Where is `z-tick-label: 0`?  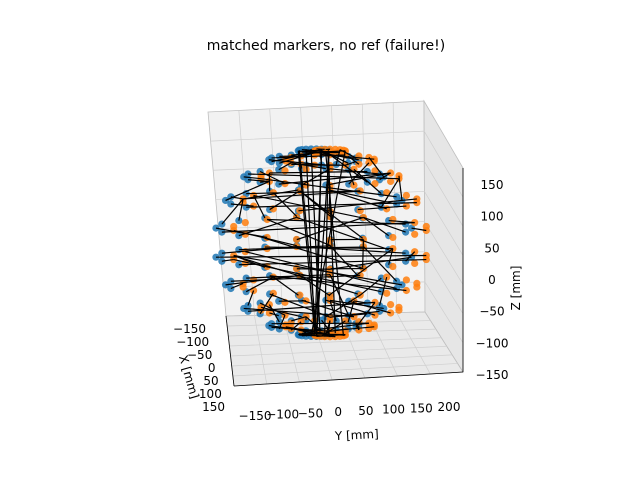
z-tick-label: 0 is located at coordinates (492, 280).